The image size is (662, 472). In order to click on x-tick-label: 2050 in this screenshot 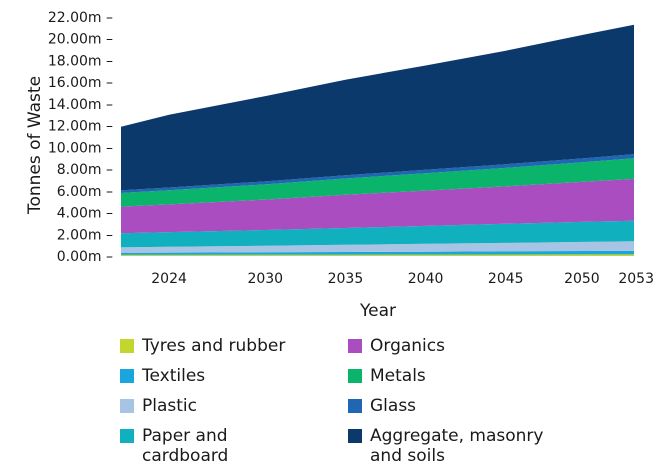, I will do `click(582, 279)`.